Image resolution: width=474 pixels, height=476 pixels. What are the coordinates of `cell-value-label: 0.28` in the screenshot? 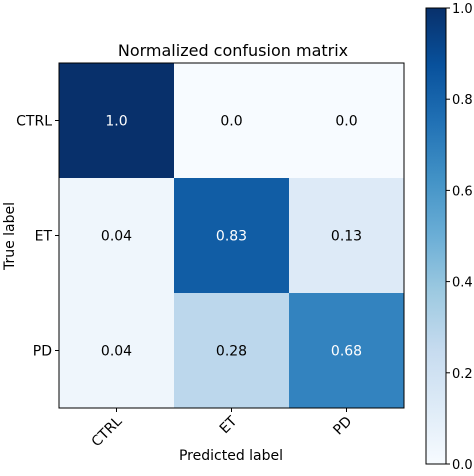 It's located at (231, 352).